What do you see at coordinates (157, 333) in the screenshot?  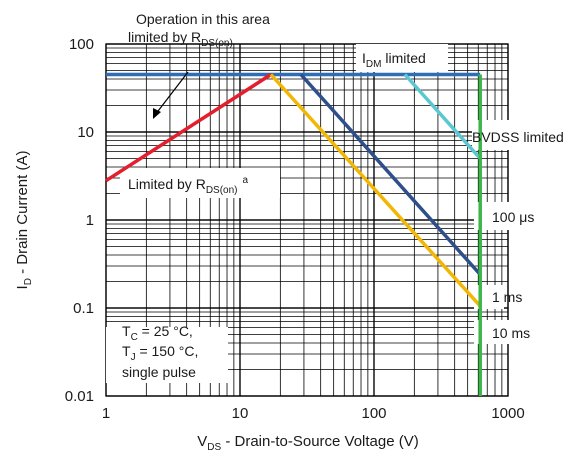 I see `condition-tc: TC = 25 °C,` at bounding box center [157, 333].